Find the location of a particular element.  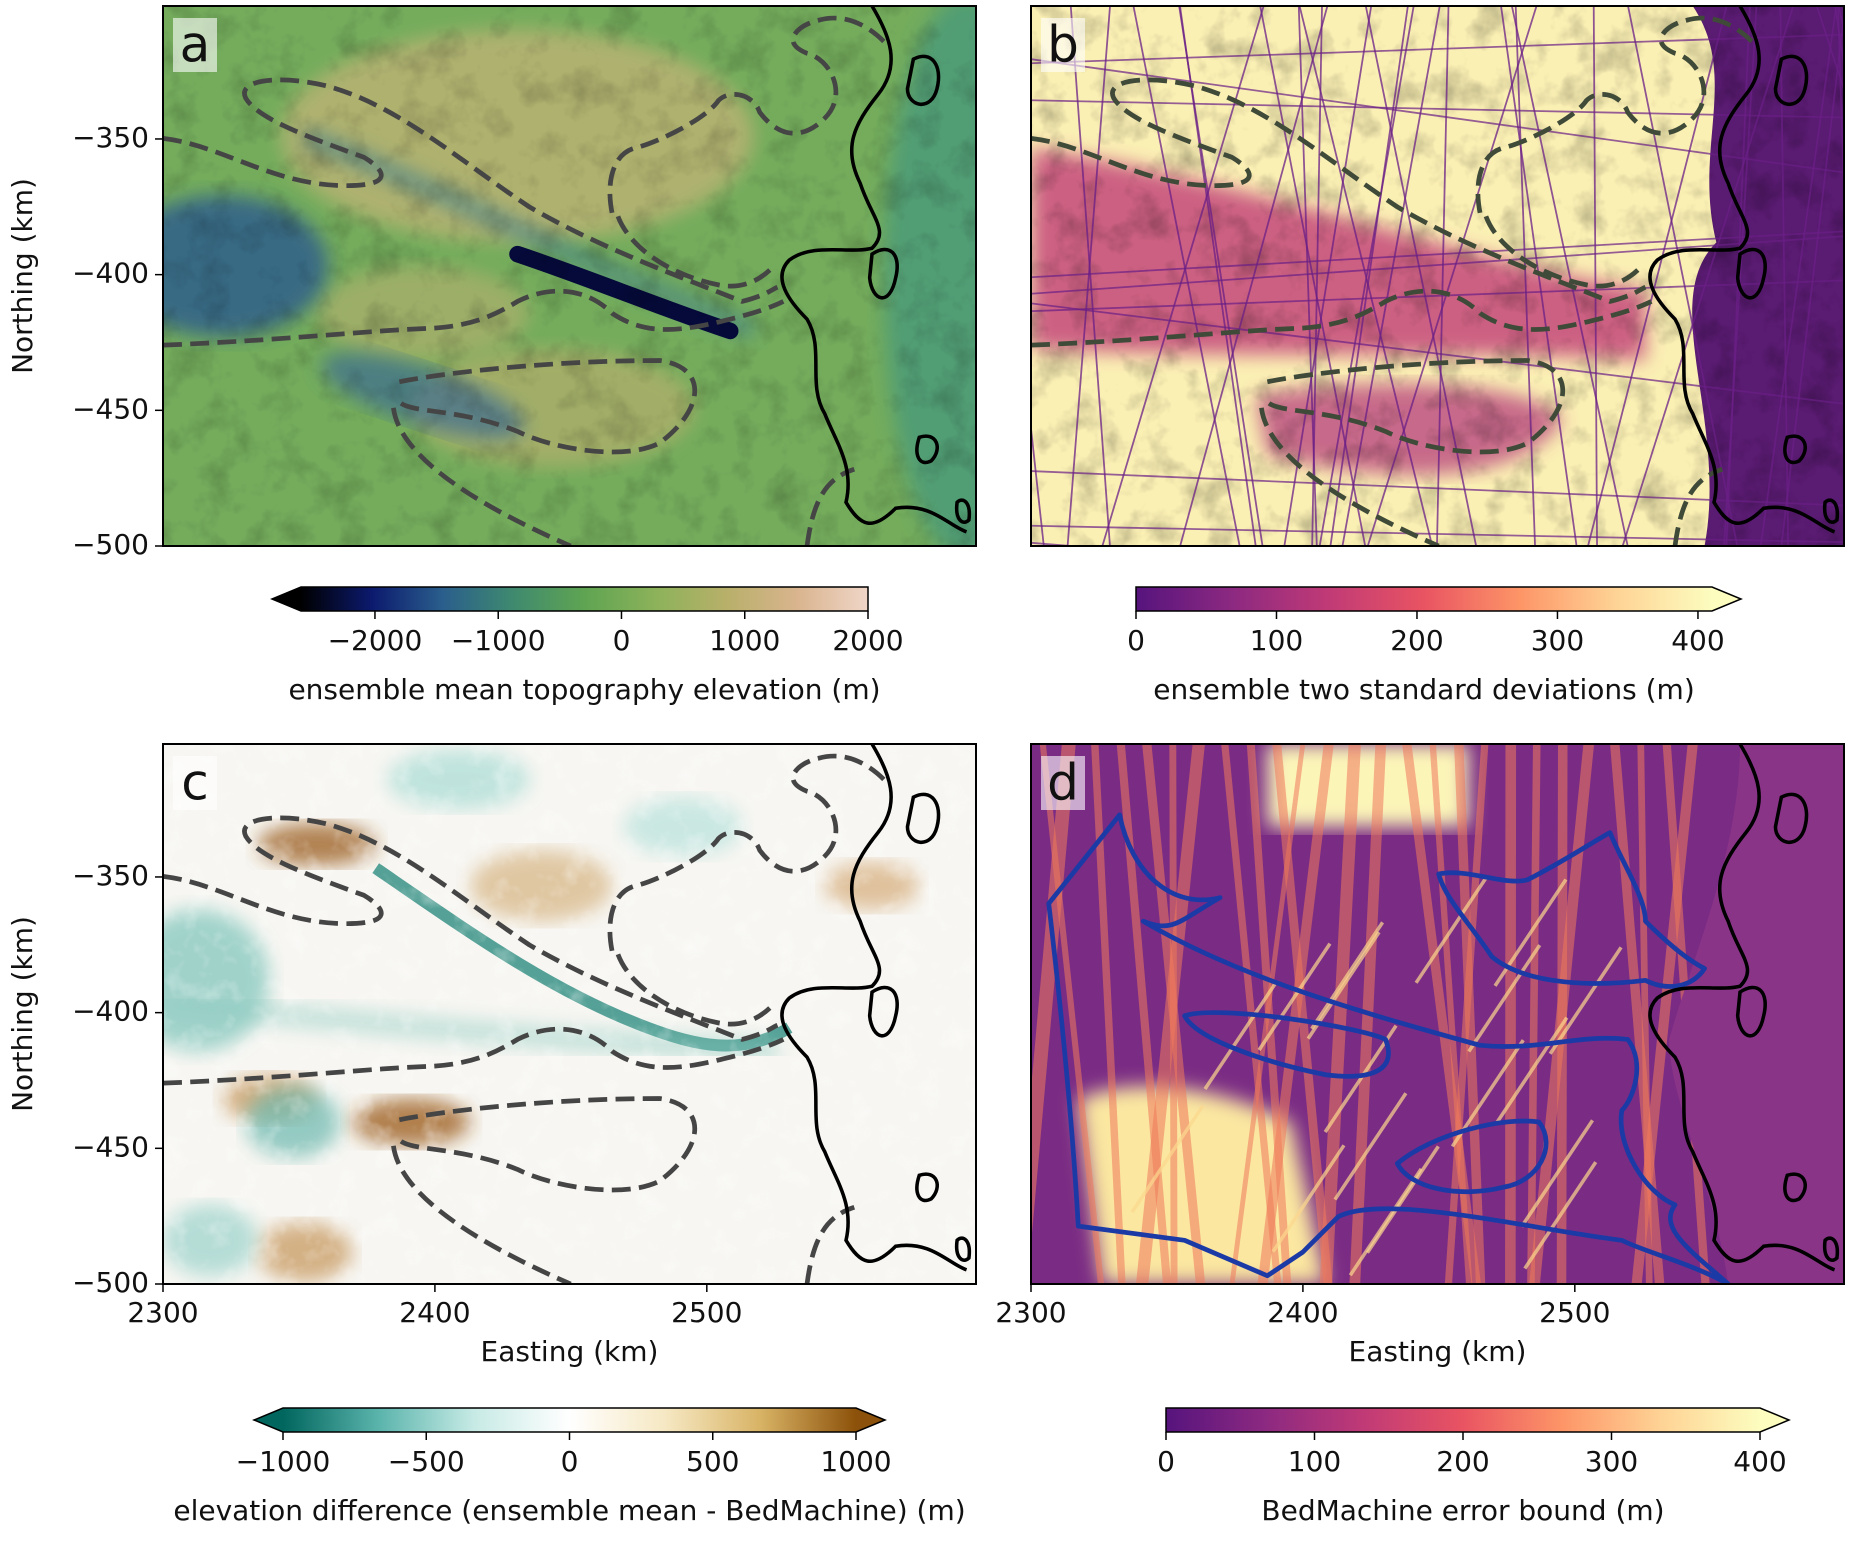

y-tick-label: −450 is located at coordinates (110, 408).